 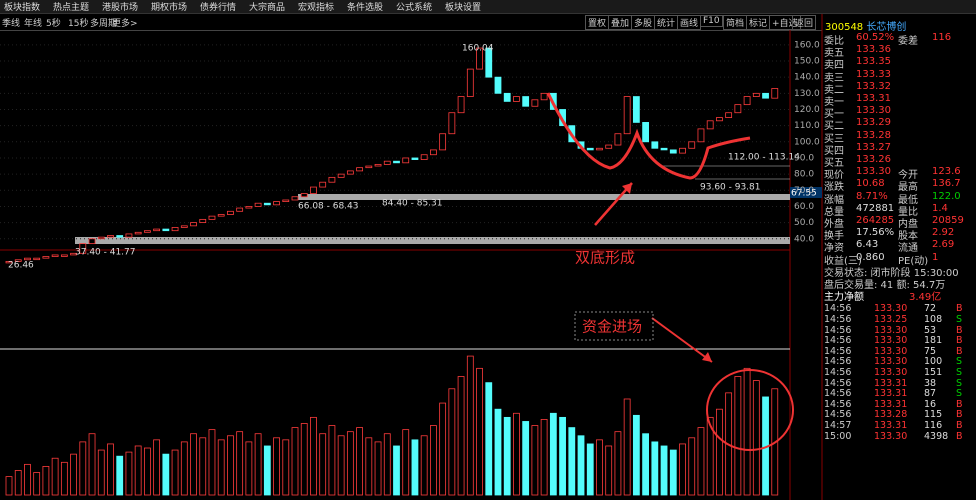 I want to click on tick-time: 14:57, so click(x=838, y=425).